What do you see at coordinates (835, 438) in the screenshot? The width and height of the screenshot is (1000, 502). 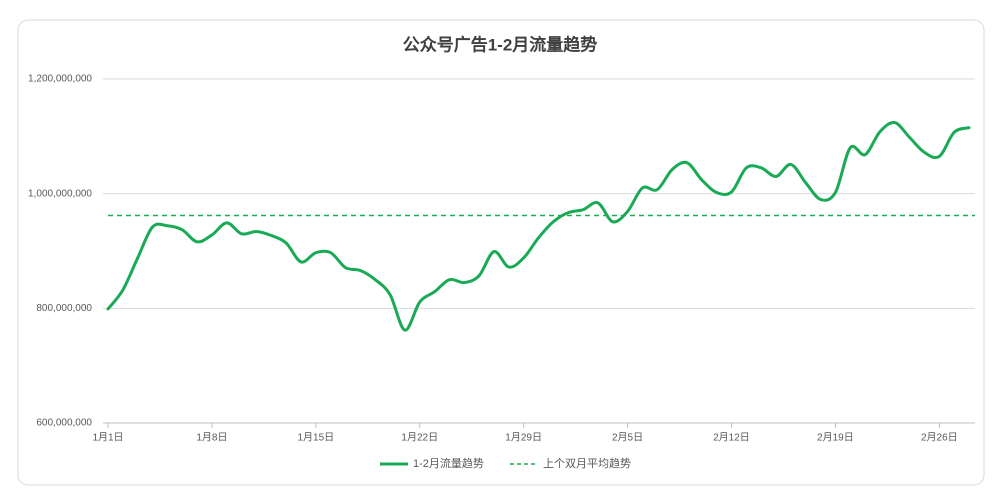 I see `x-tick-label: 2月19日` at bounding box center [835, 438].